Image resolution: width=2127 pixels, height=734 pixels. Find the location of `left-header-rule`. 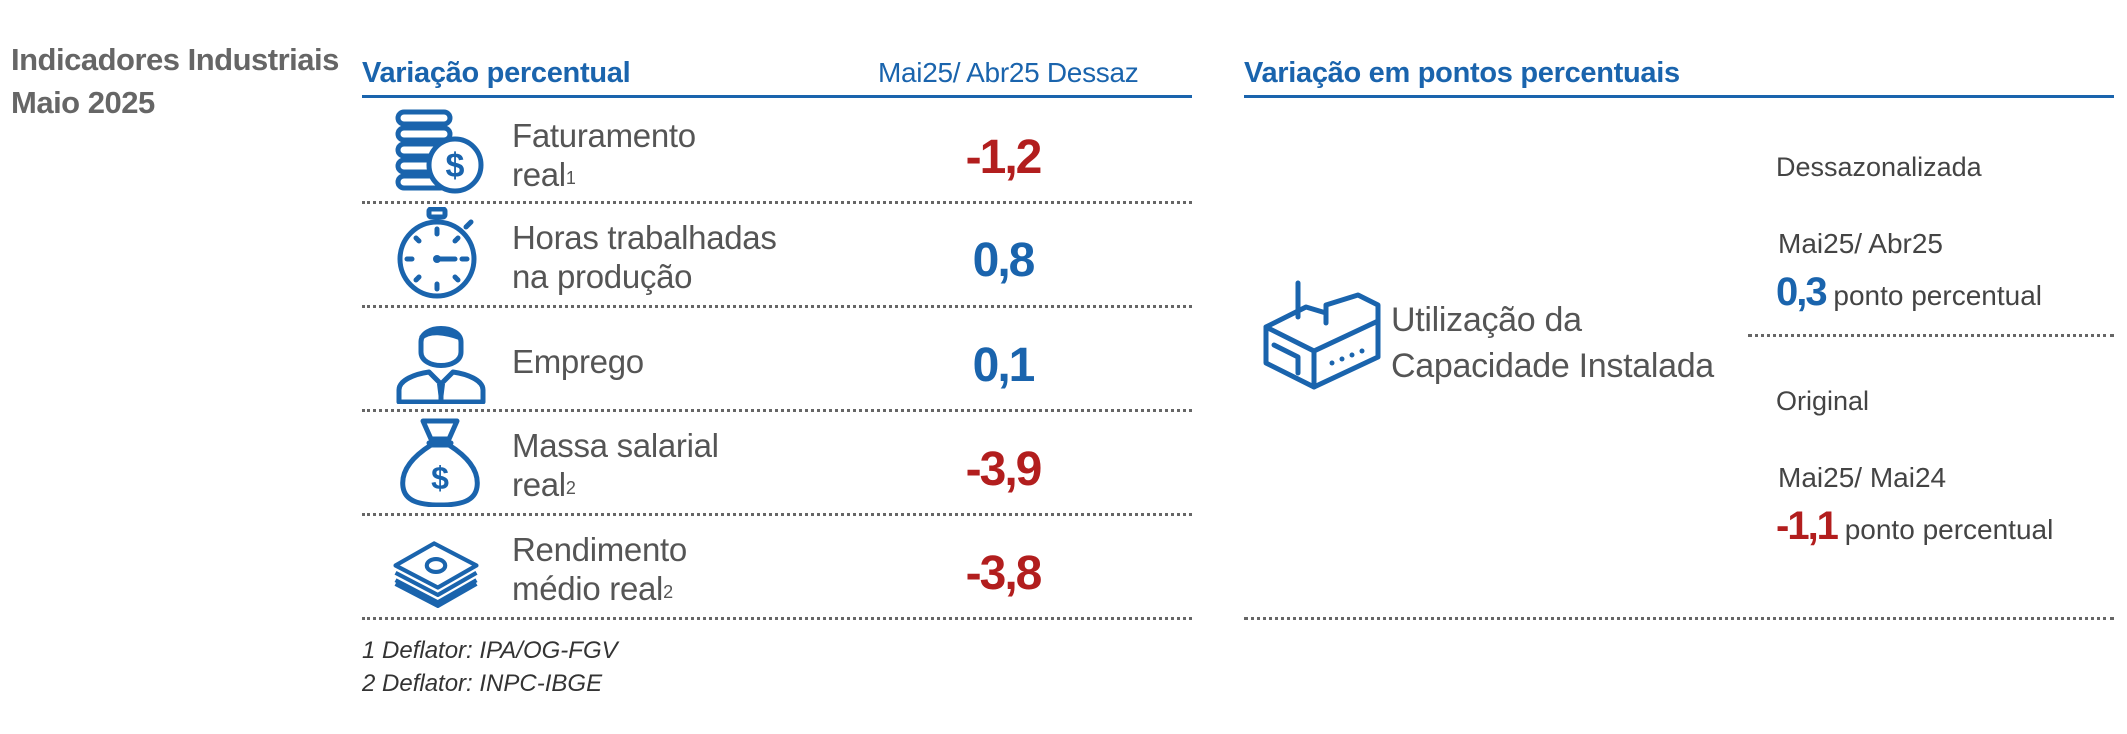

left-header-rule is located at coordinates (777, 96).